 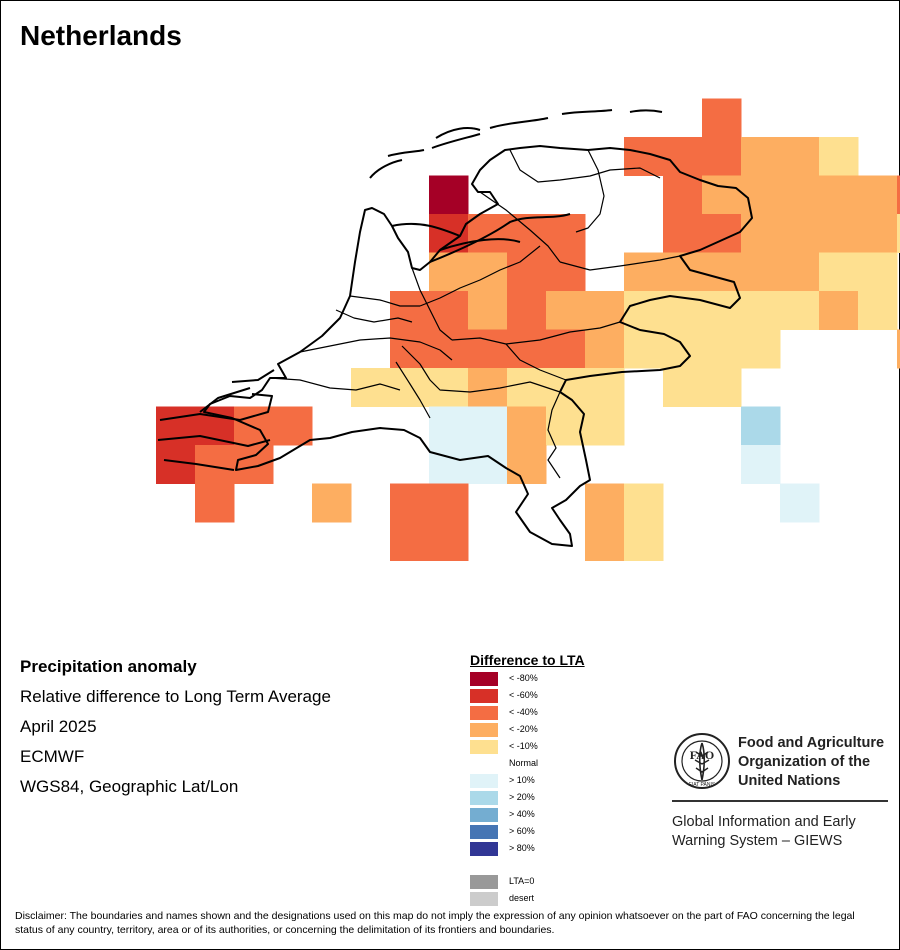 What do you see at coordinates (789, 781) in the screenshot?
I see `fao-name-line3: United Nations` at bounding box center [789, 781].